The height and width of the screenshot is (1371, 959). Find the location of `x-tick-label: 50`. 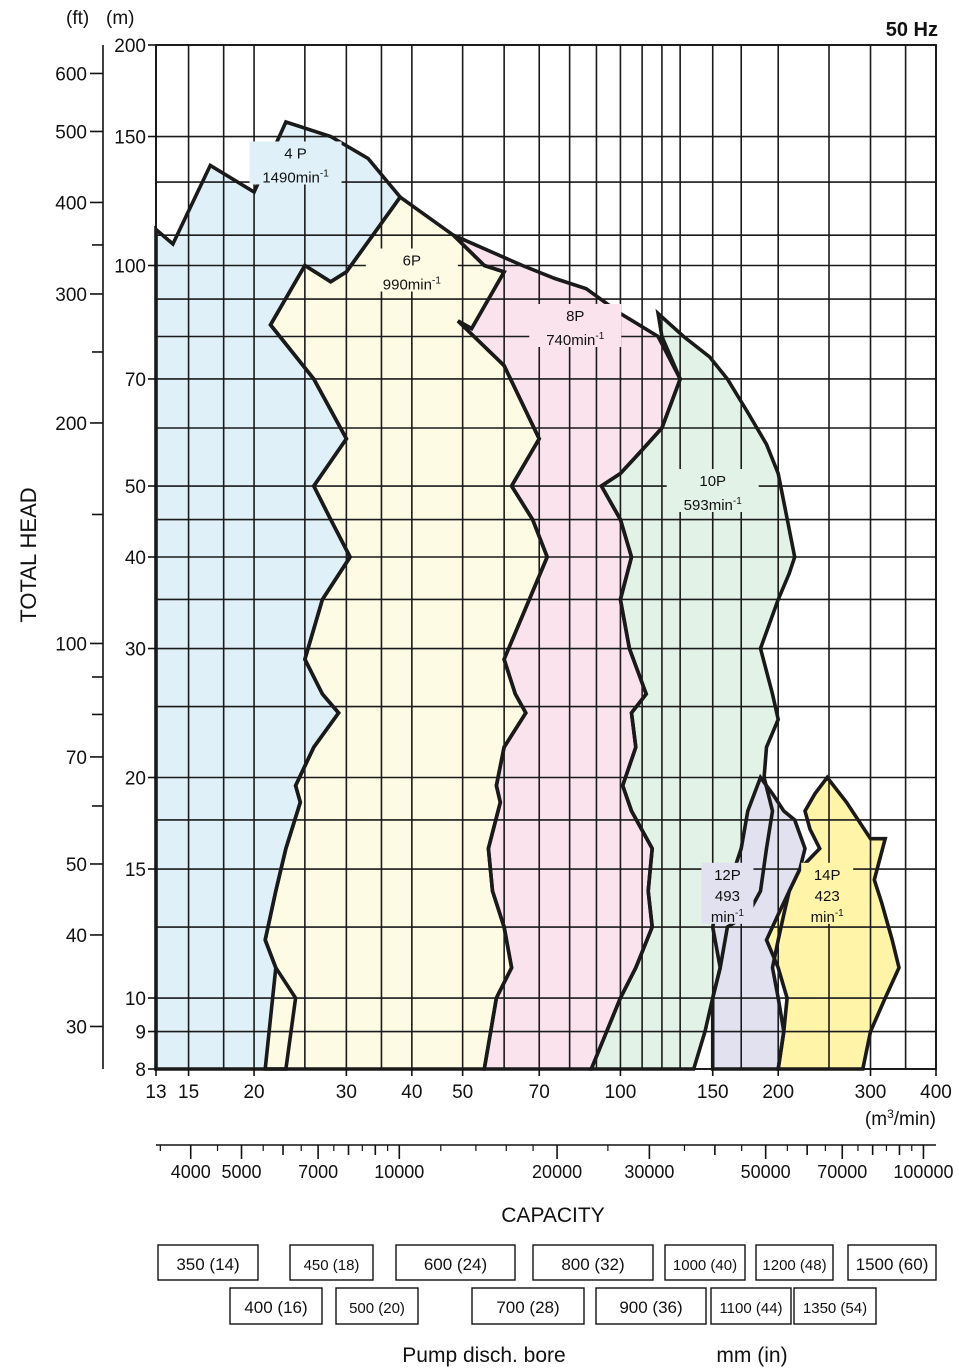

x-tick-label: 50 is located at coordinates (462, 1092).